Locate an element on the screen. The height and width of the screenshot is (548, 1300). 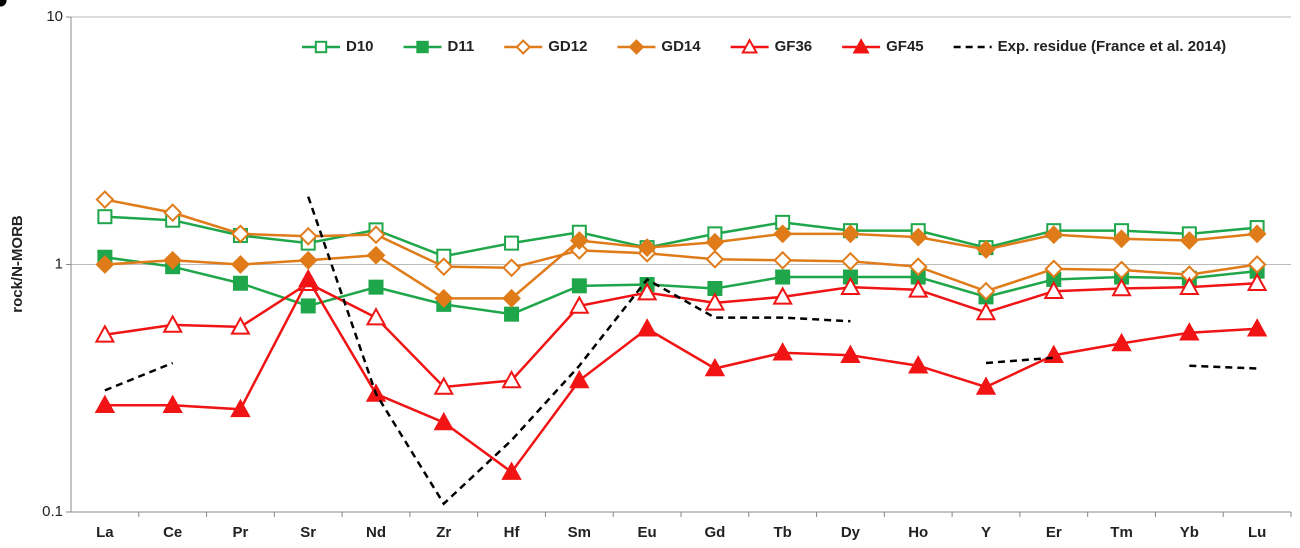
legend-label: GF36 is located at coordinates (794, 46).